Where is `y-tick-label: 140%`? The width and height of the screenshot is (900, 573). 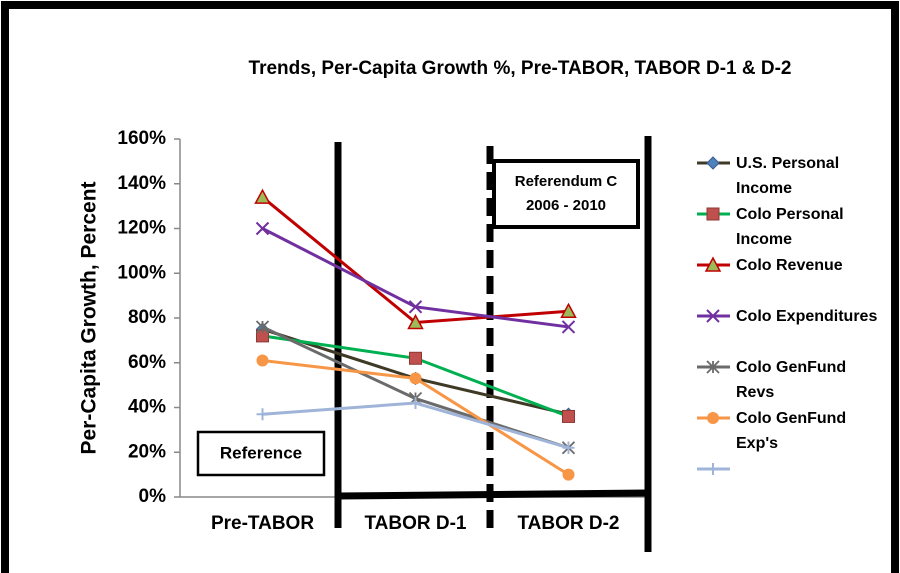
y-tick-label: 140% is located at coordinates (141, 183).